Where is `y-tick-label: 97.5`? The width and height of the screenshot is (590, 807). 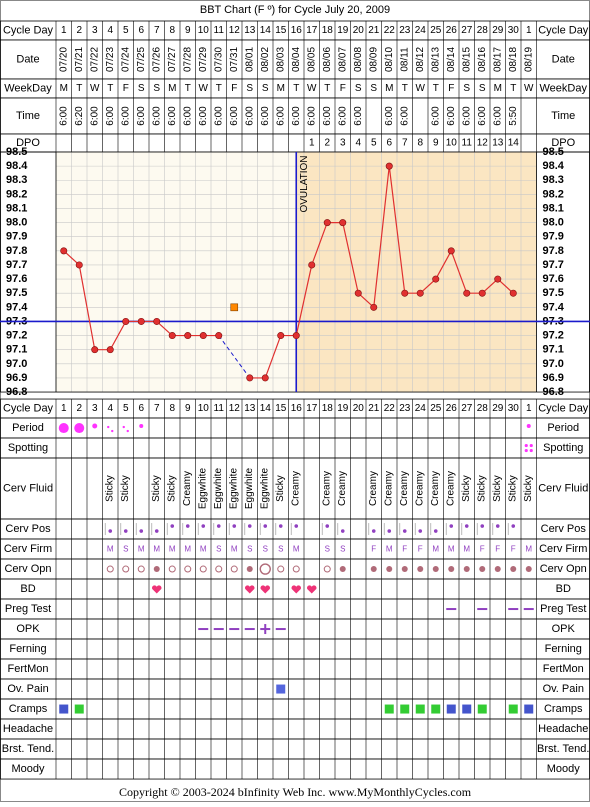 y-tick-label: 97.5 is located at coordinates (16, 293).